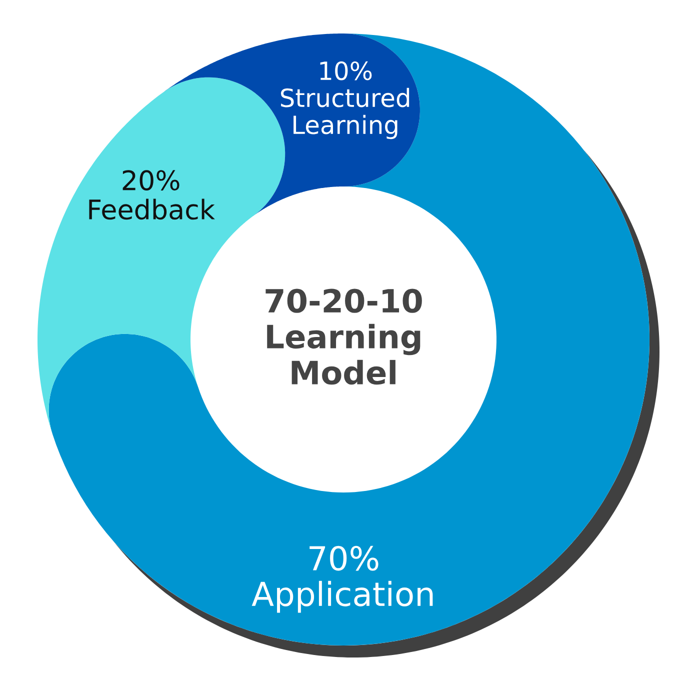 The width and height of the screenshot is (691, 691). What do you see at coordinates (151, 180) in the screenshot?
I see `data-label: 20%` at bounding box center [151, 180].